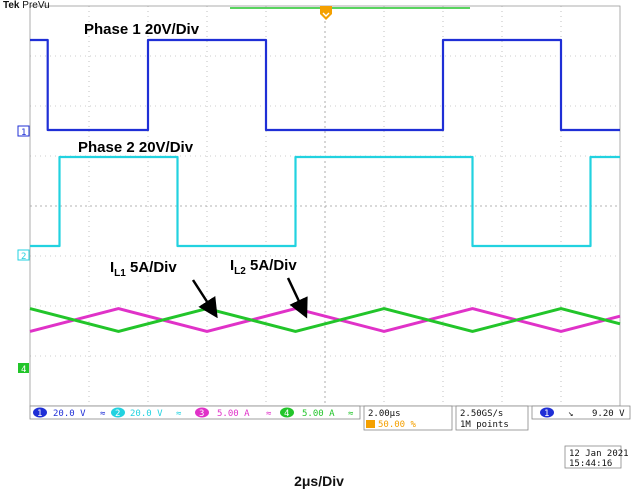  Describe the element at coordinates (69, 414) in the screenshot. I see `ch1-status-scale: 20.0 V` at that location.